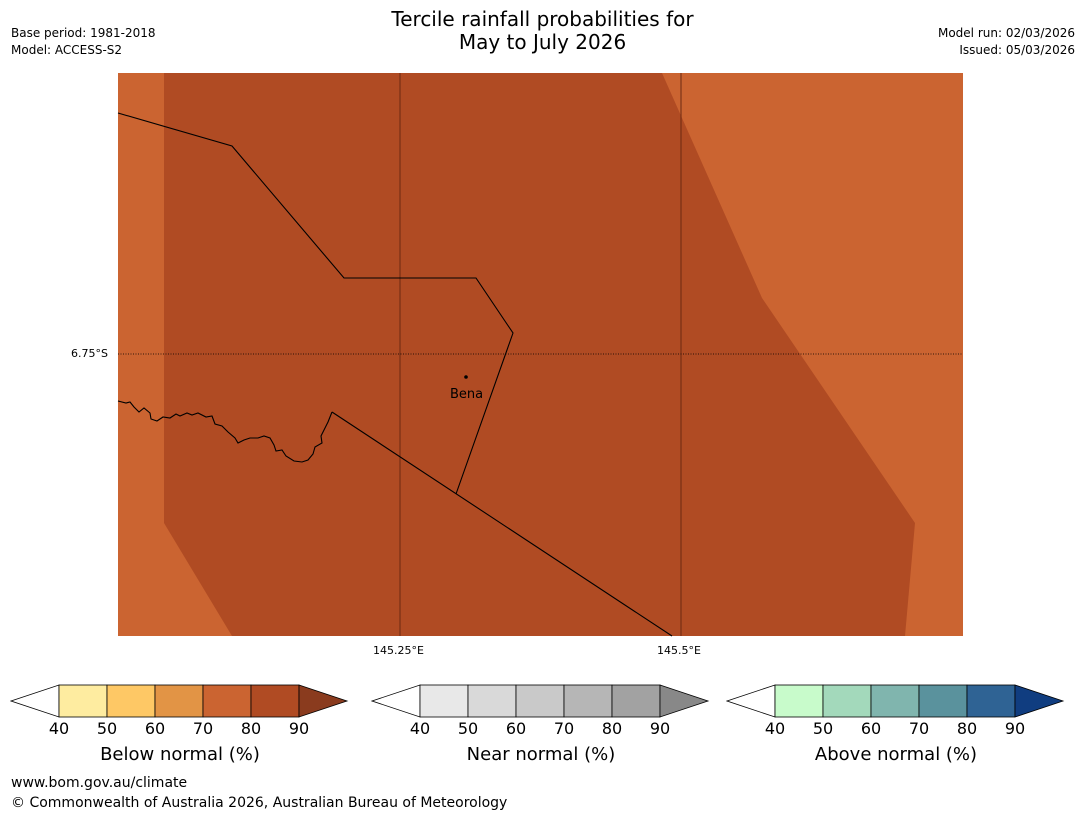 Image resolution: width=1085 pixels, height=816 pixels. I want to click on colorbar-below-normal-swatches, so click(179, 701).